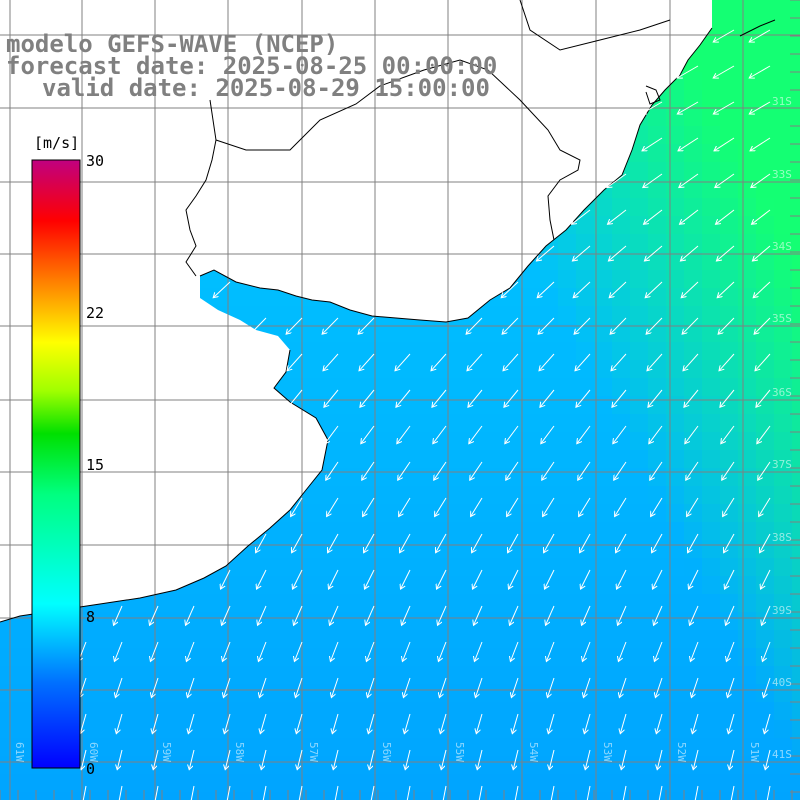 The width and height of the screenshot is (800, 800). What do you see at coordinates (386, 752) in the screenshot?
I see `lon-label: 56W` at bounding box center [386, 752].